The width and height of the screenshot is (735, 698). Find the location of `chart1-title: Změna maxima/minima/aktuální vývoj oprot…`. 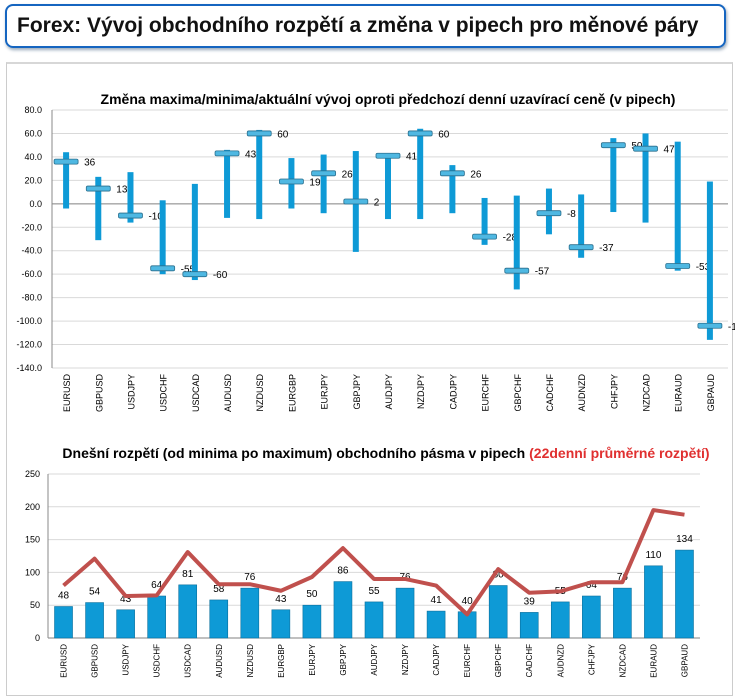

chart1-title: Změna maxima/minima/aktuální vývoj oprot… is located at coordinates (388, 99).